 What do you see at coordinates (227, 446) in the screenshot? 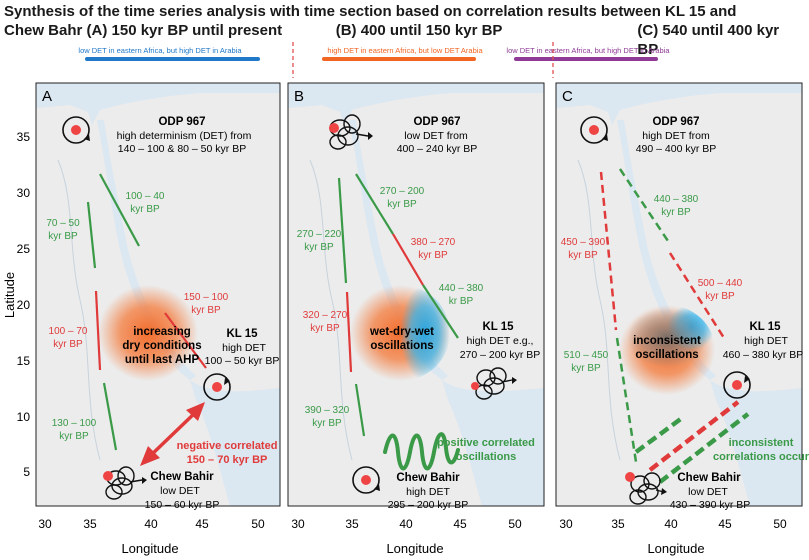
I see `panel-a-corr-line1: negative correlated` at bounding box center [227, 446].